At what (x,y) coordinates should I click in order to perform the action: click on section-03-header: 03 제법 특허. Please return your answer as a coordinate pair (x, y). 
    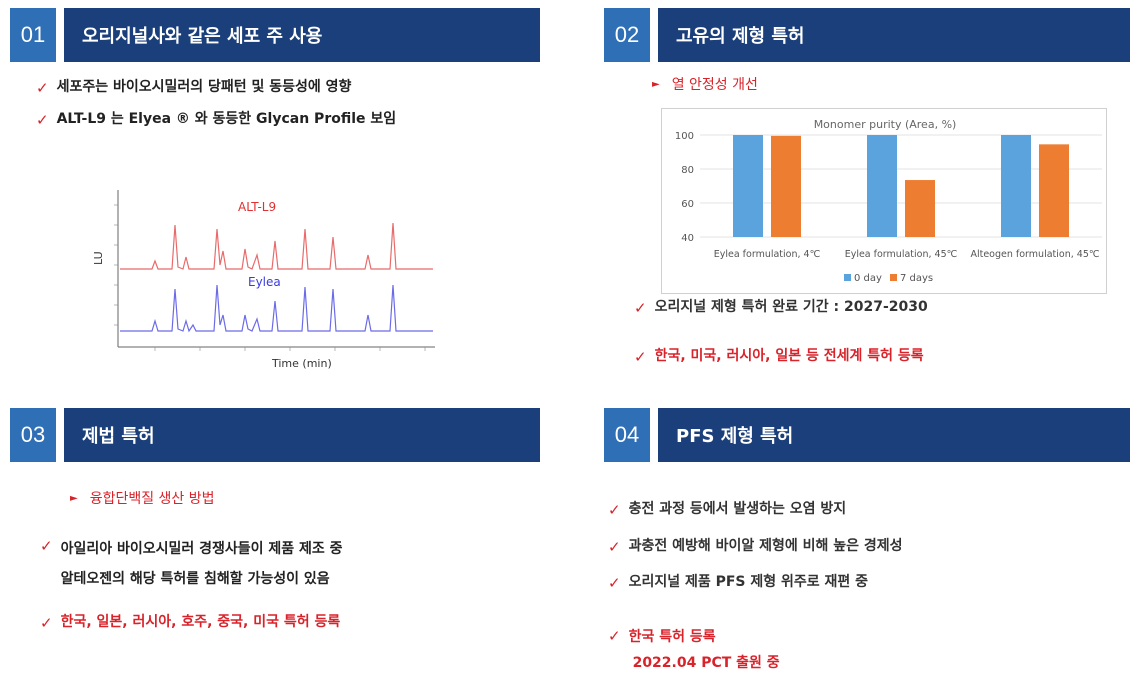
    Looking at the image, I should click on (275, 435).